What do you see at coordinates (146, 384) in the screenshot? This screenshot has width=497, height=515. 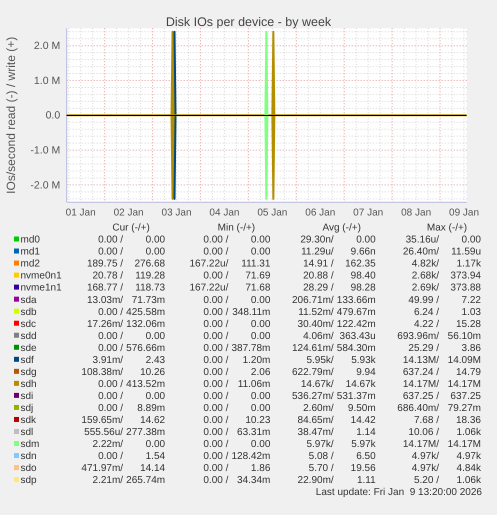 I see `text: 413.52m` at bounding box center [146, 384].